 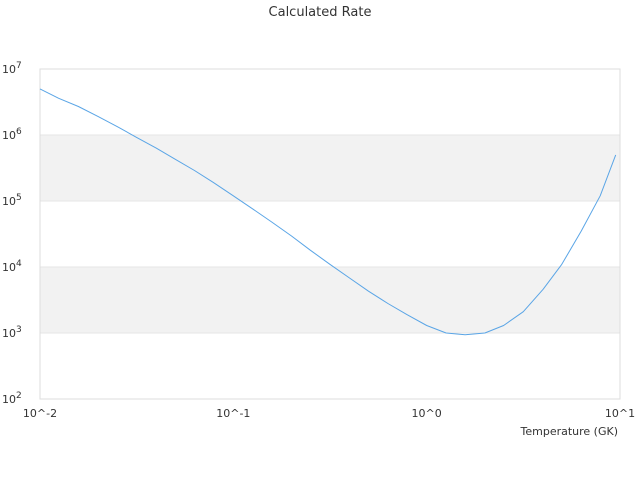 What do you see at coordinates (233, 413) in the screenshot?
I see `x-tick-label: 10^-1` at bounding box center [233, 413].